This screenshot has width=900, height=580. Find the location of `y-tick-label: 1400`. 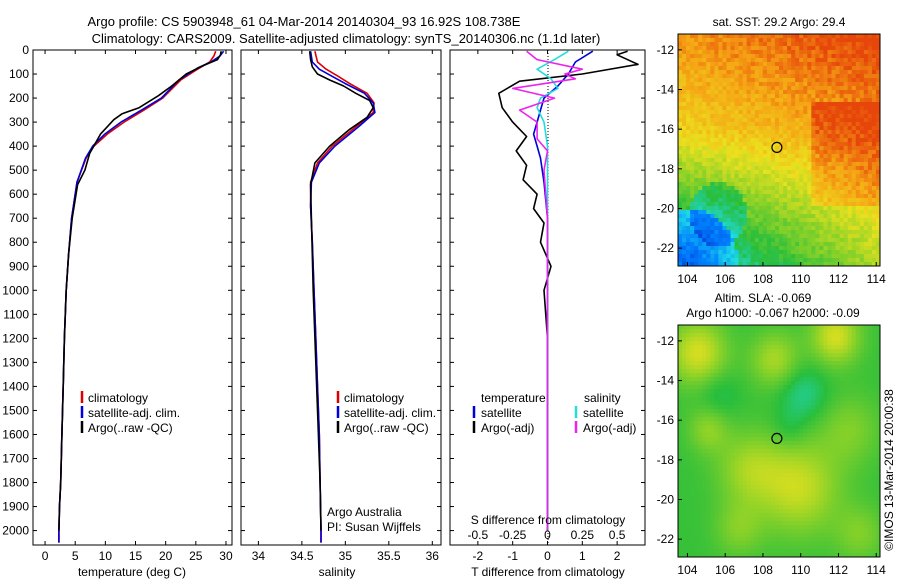

y-tick-label: 1400 is located at coordinates (15, 386).